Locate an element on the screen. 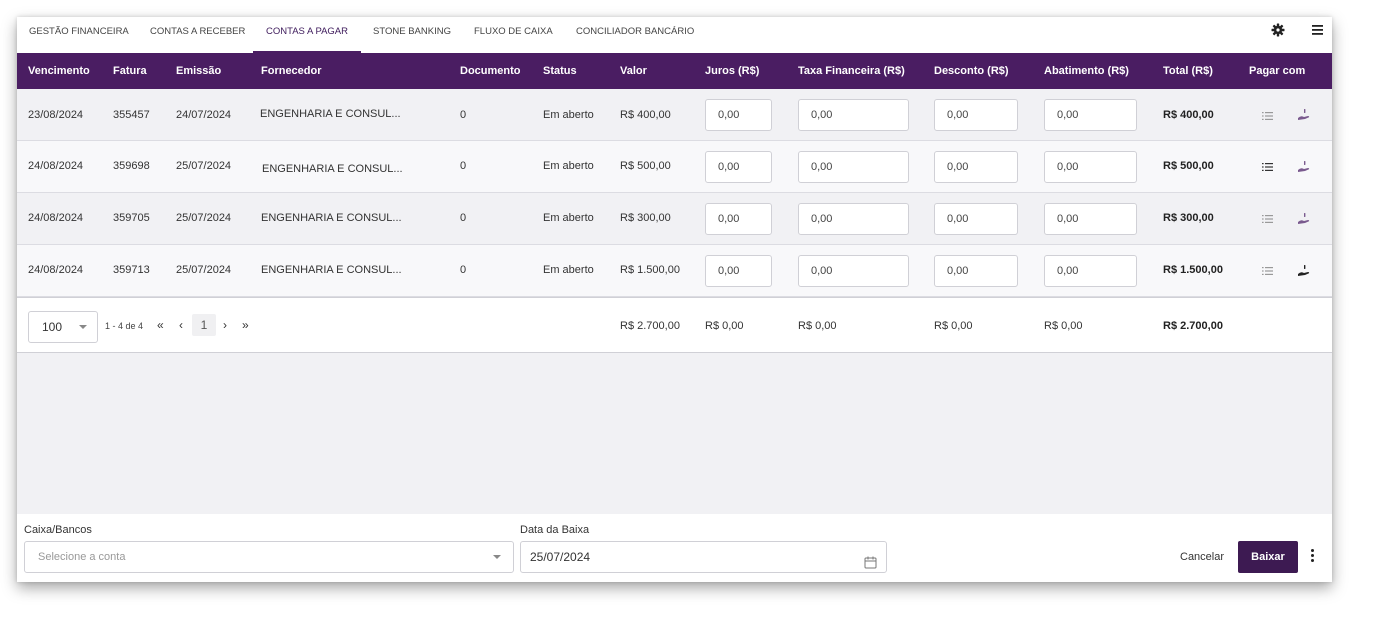  data-baixa-input: 25/07/2024 is located at coordinates (703, 557).